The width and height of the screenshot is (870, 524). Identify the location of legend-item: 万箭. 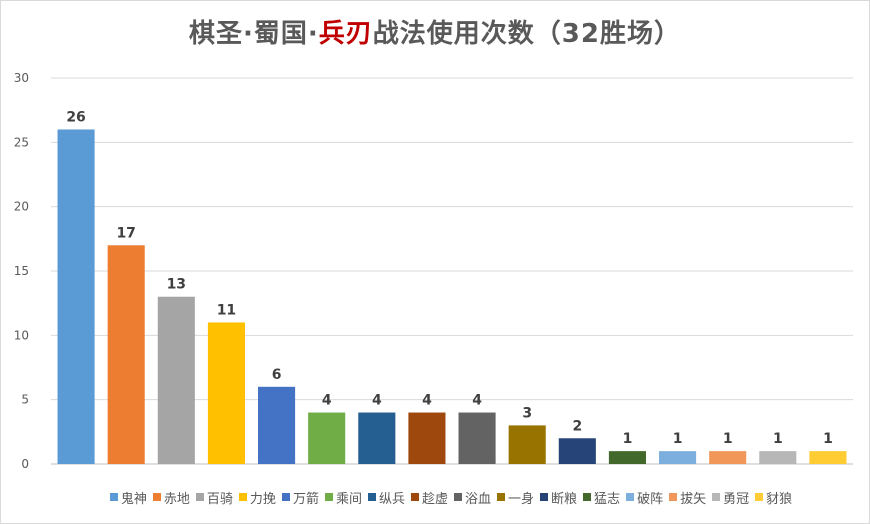
(300, 497).